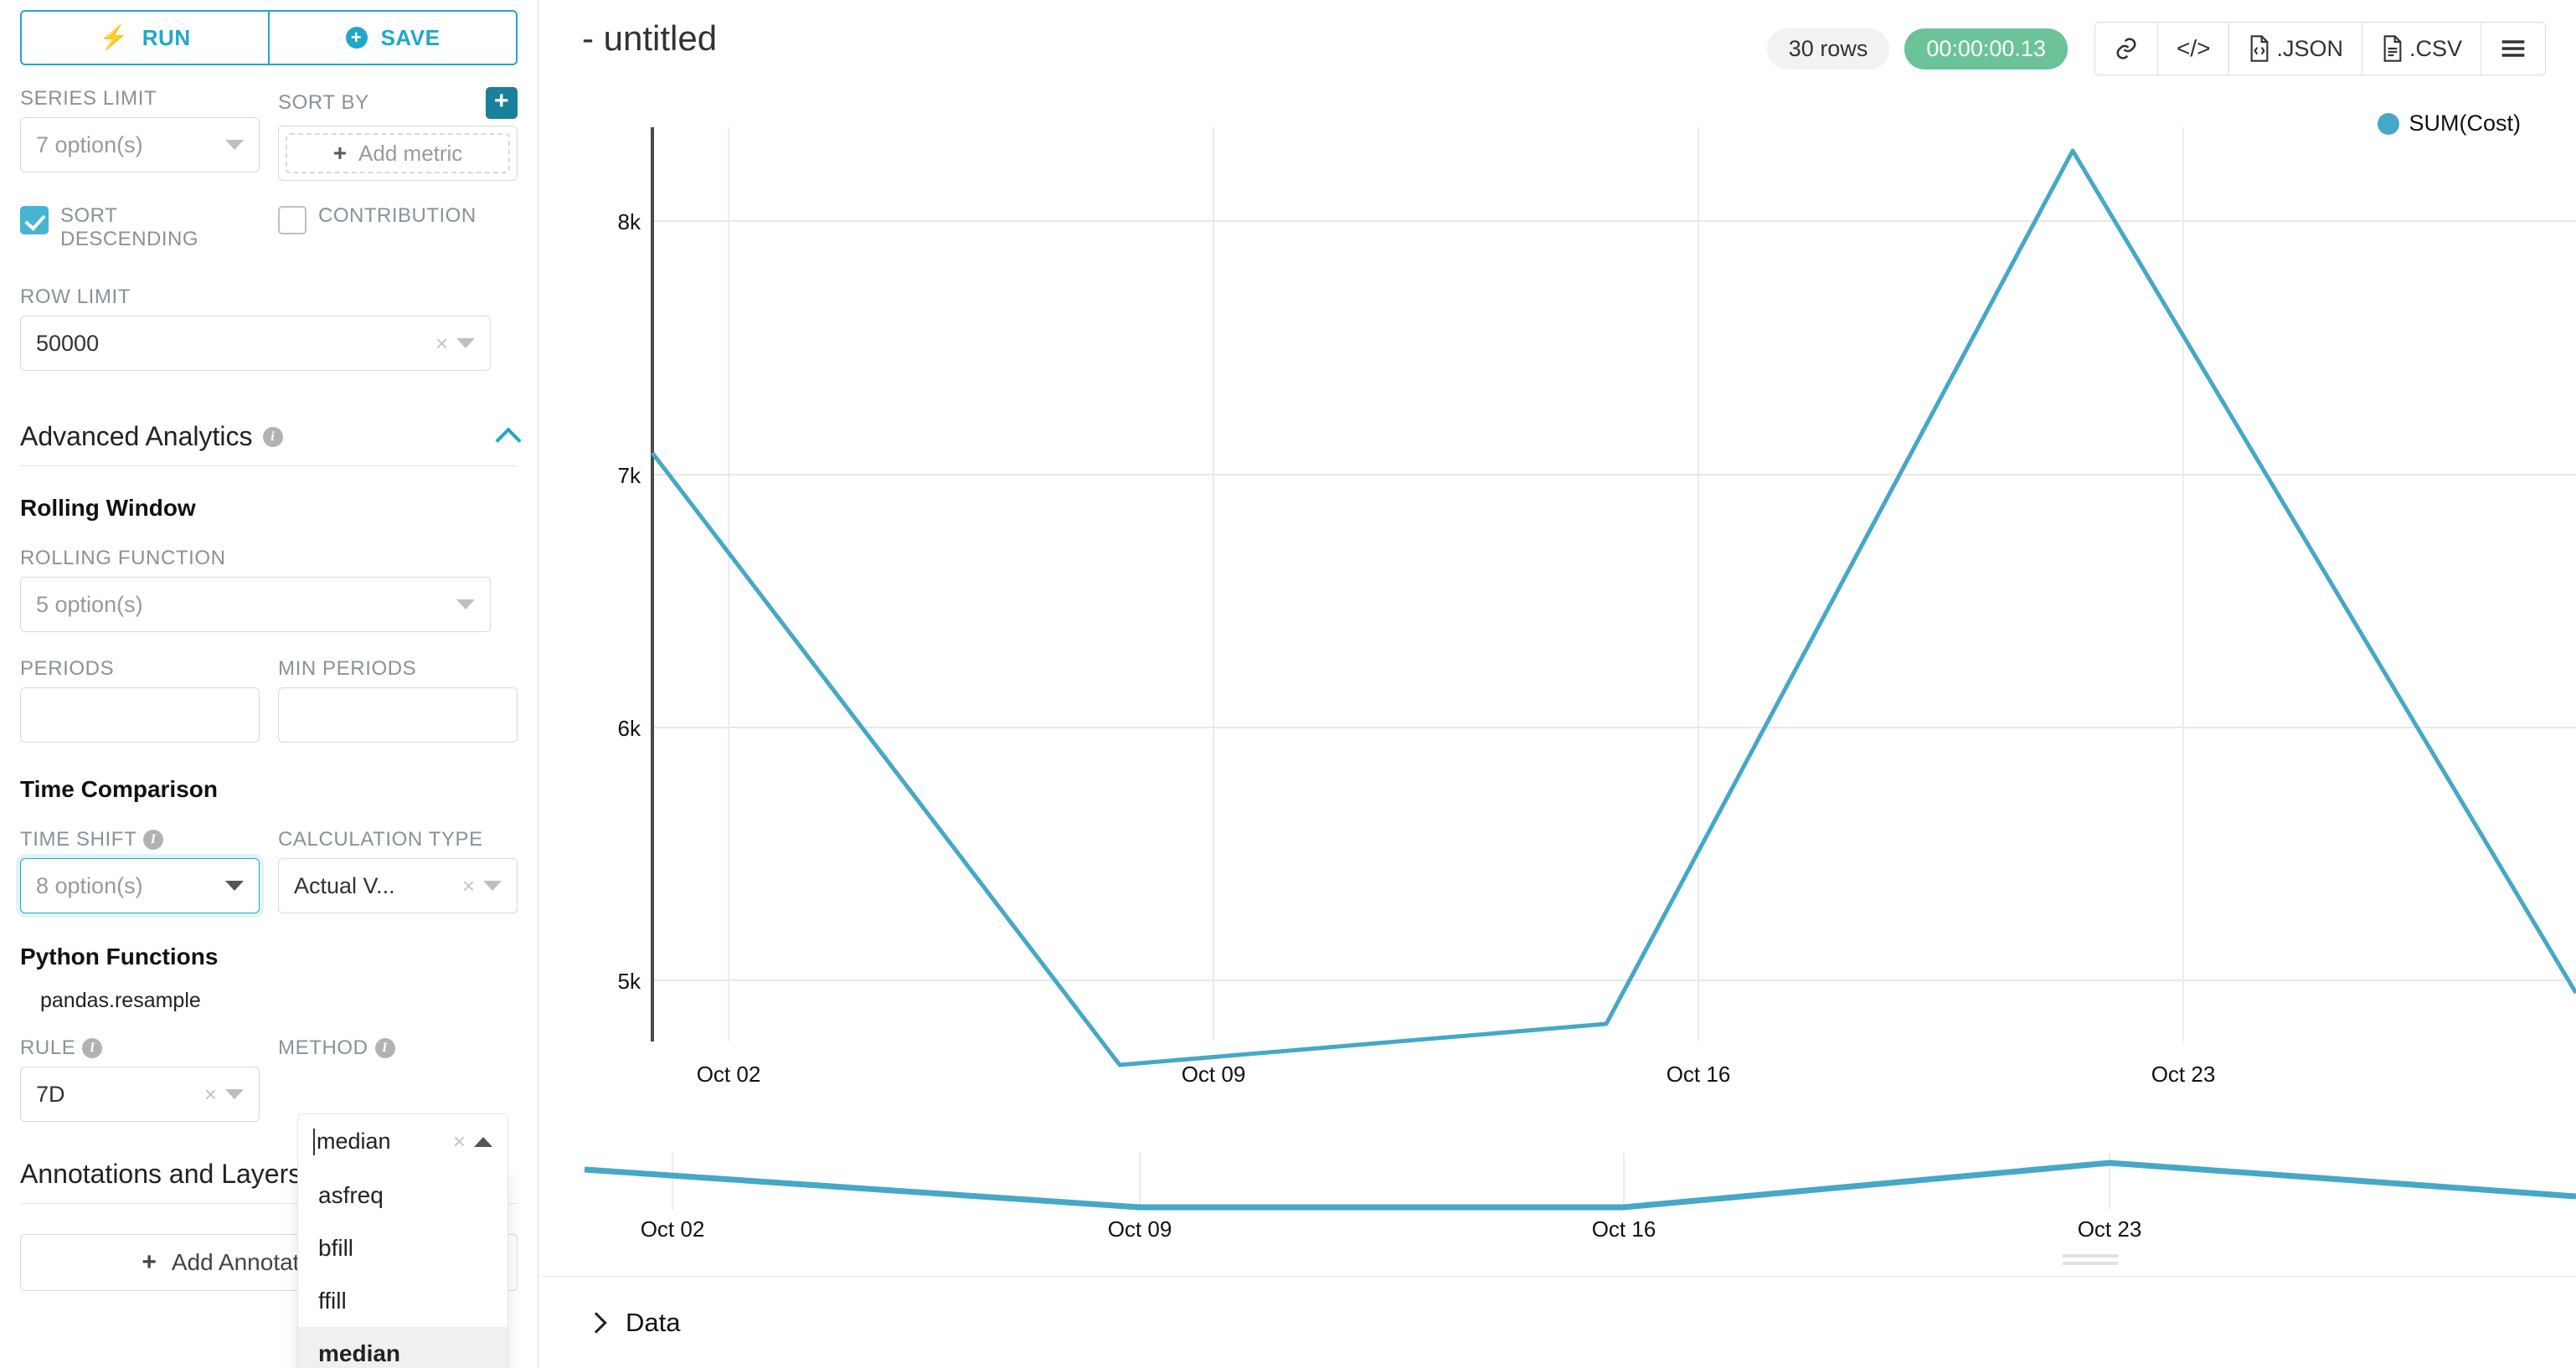 The image size is (2576, 1368). What do you see at coordinates (2309, 48) in the screenshot?
I see `download-json-label: .JSON` at bounding box center [2309, 48].